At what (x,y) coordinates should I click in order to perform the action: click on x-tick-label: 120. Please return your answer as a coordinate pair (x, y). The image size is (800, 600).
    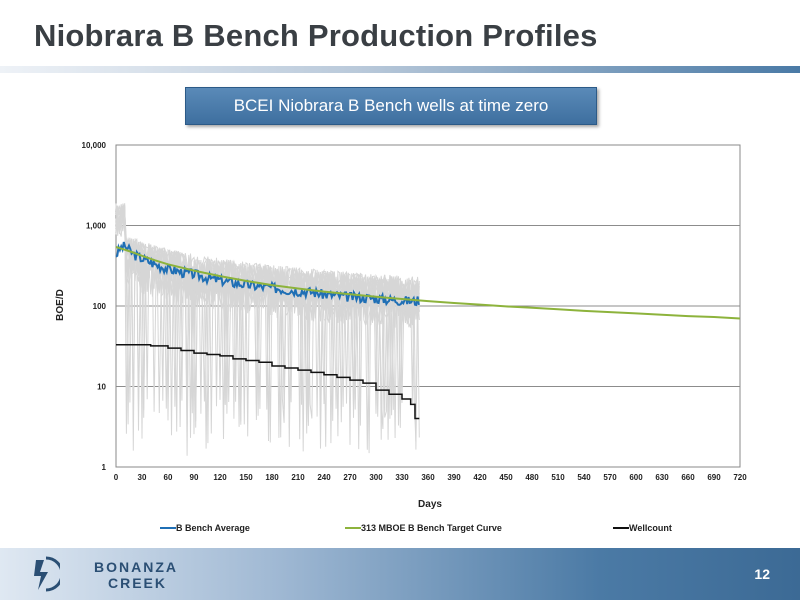
    Looking at the image, I should click on (220, 477).